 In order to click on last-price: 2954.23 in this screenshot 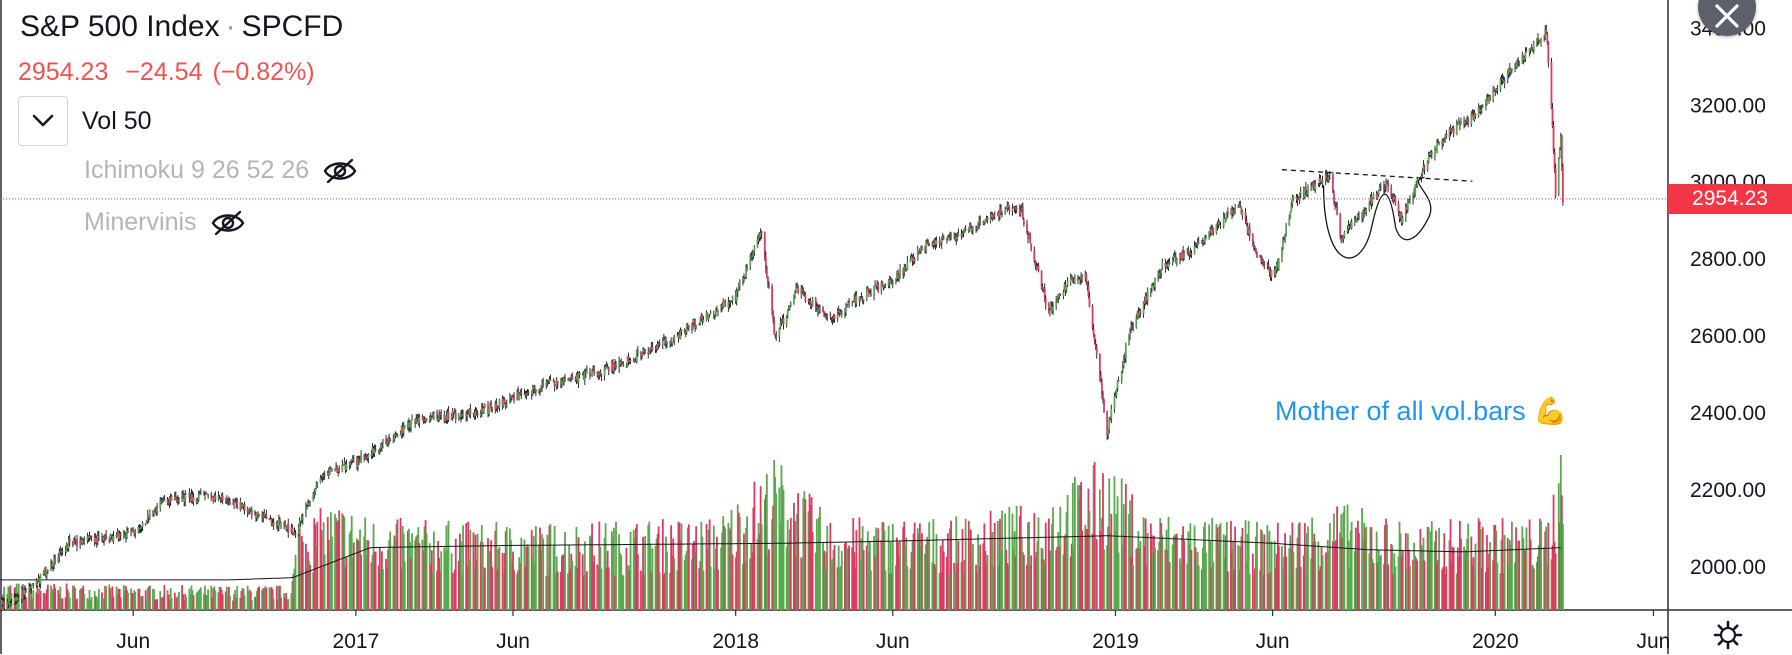, I will do `click(63, 72)`.